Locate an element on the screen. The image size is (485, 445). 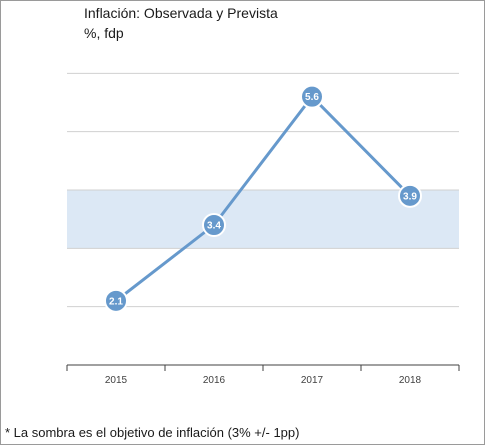
x-tick-label: 2016 is located at coordinates (214, 380).